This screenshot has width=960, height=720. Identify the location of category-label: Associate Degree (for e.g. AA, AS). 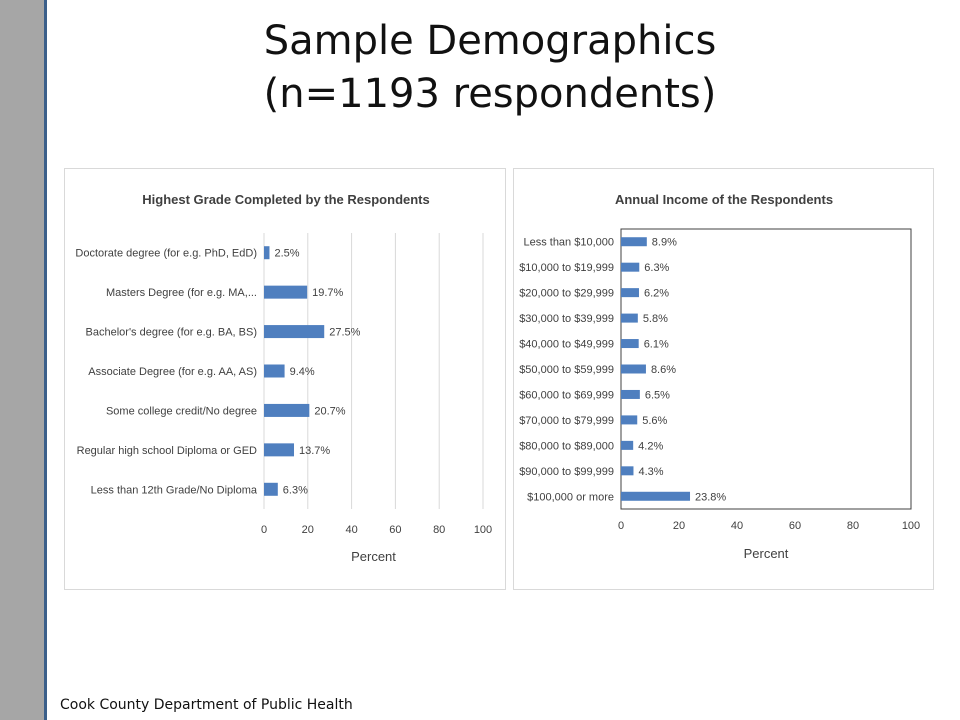
(172, 372).